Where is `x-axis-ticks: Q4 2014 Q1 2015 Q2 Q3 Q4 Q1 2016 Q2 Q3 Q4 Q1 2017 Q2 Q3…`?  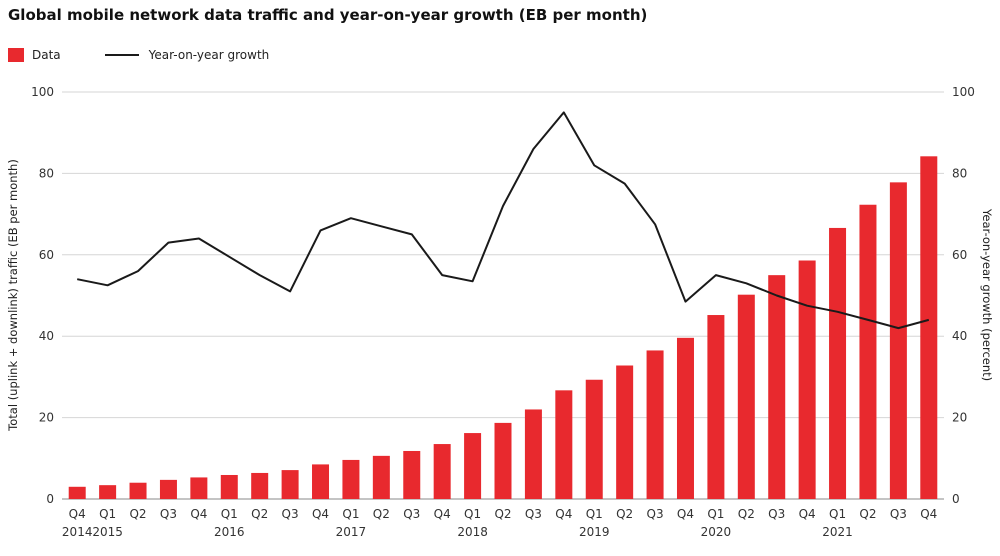
x-axis-ticks: Q4 2014 Q1 2015 Q2 Q3 Q4 Q1 2016 Q2 Q3 Q4 Q1 2017 Q2 Q3… is located at coordinates (499, 523).